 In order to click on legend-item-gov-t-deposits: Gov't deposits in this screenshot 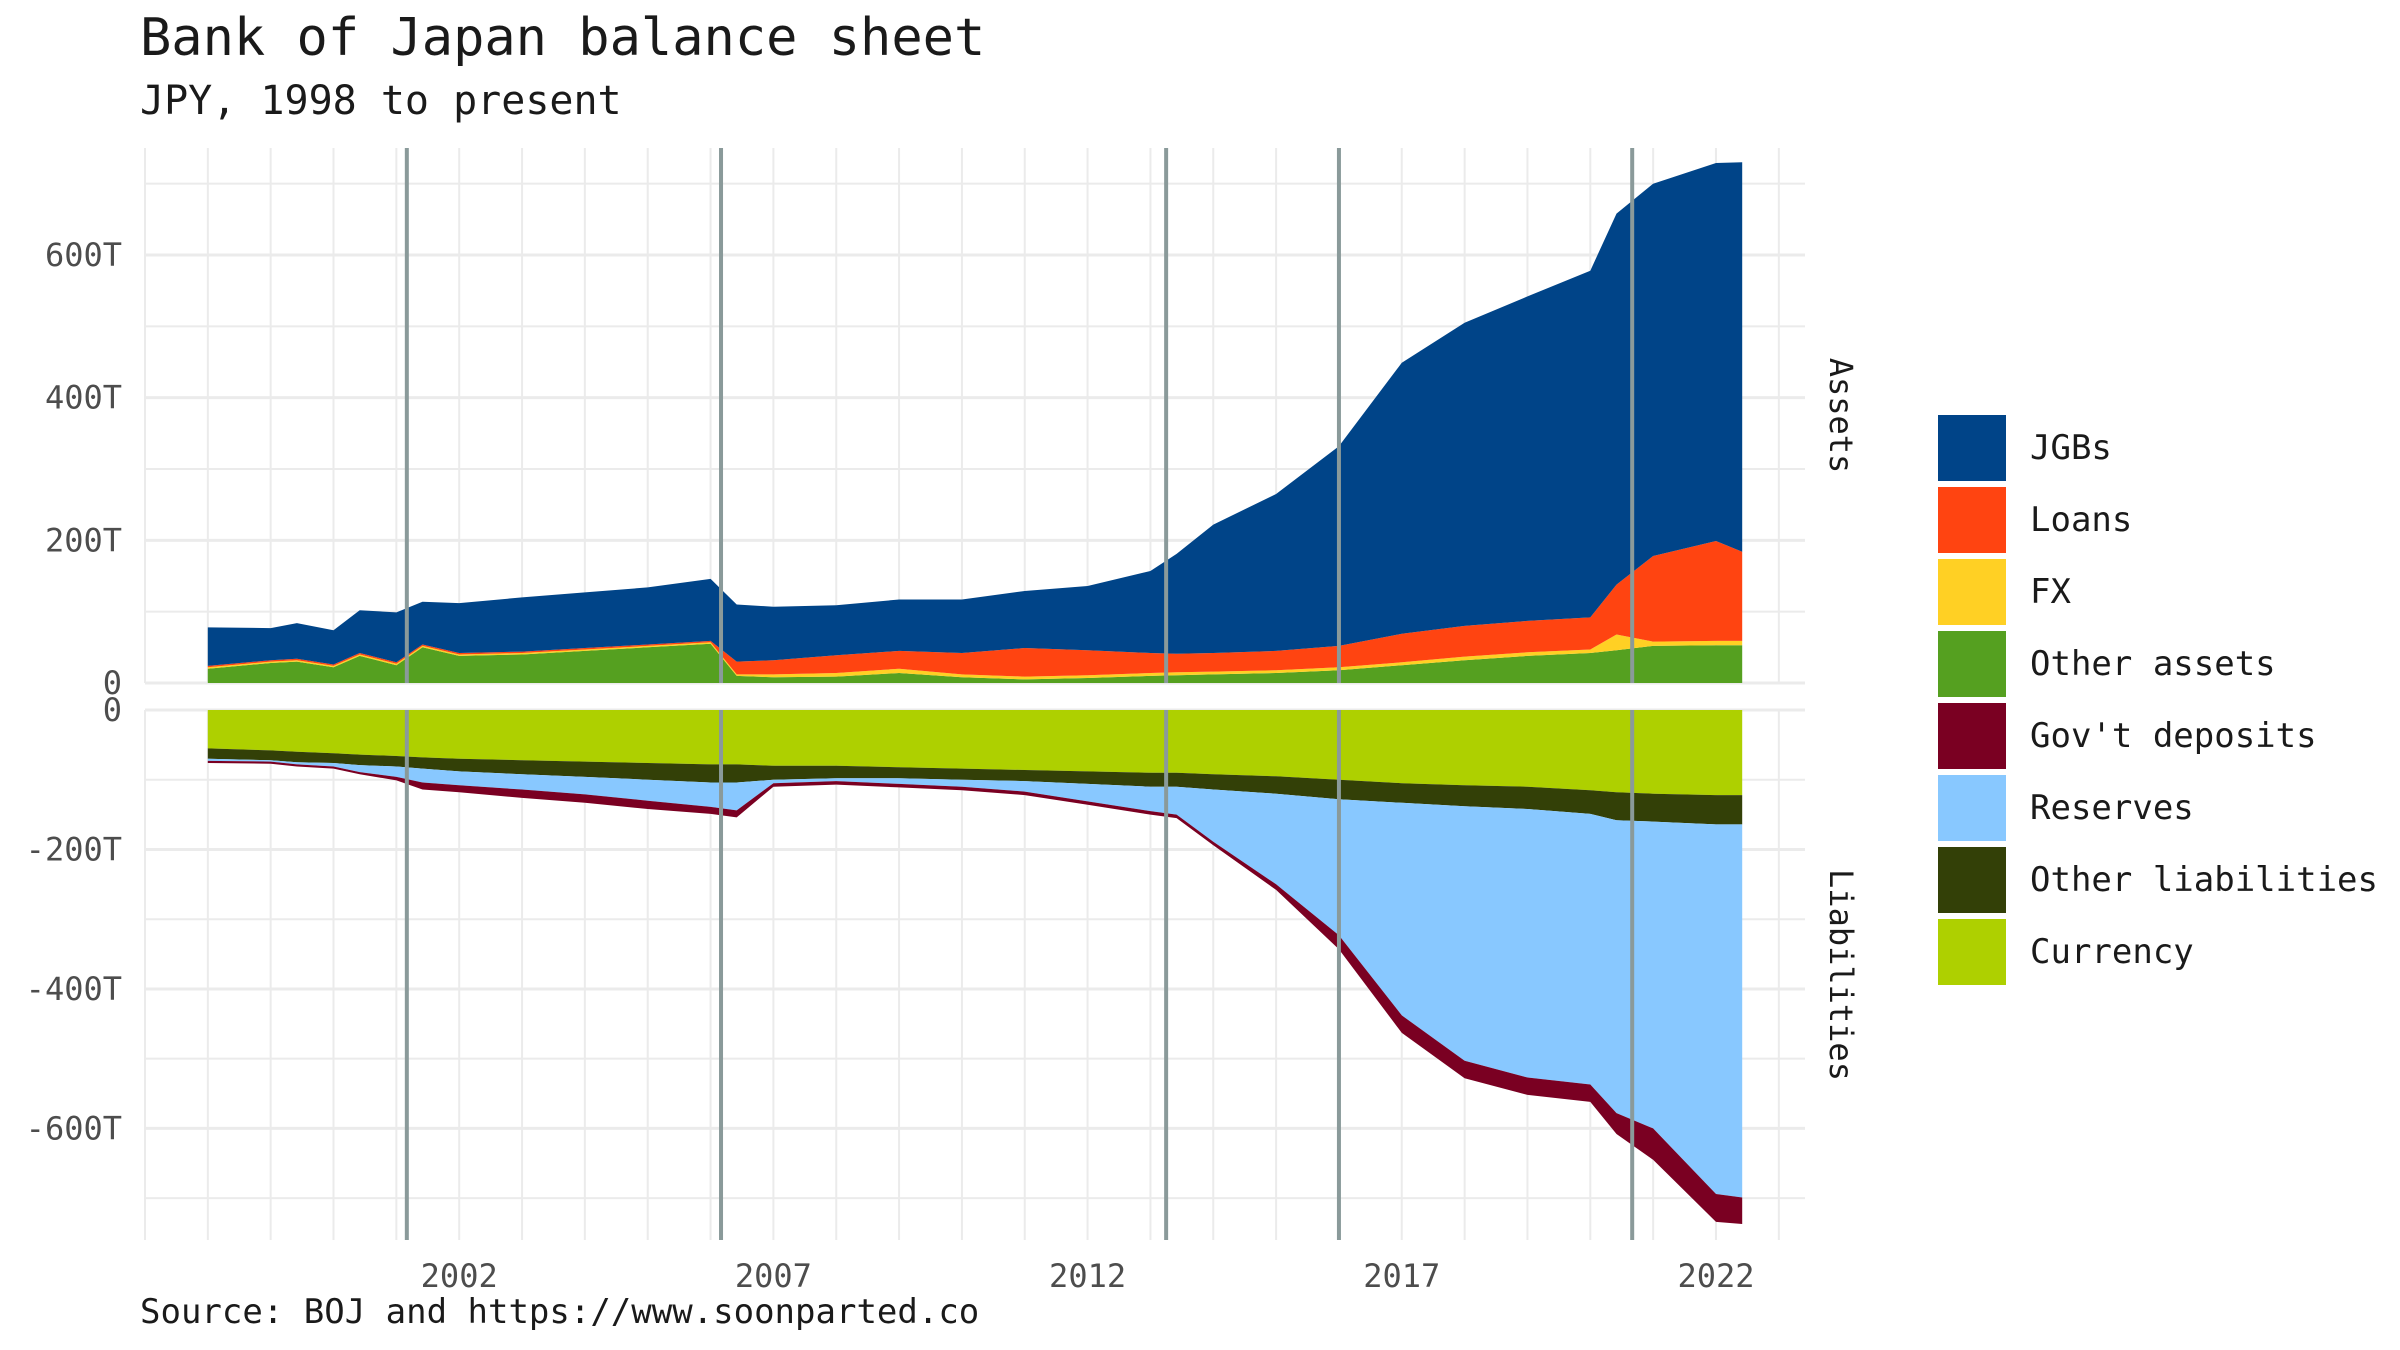, I will do `click(2158, 736)`.